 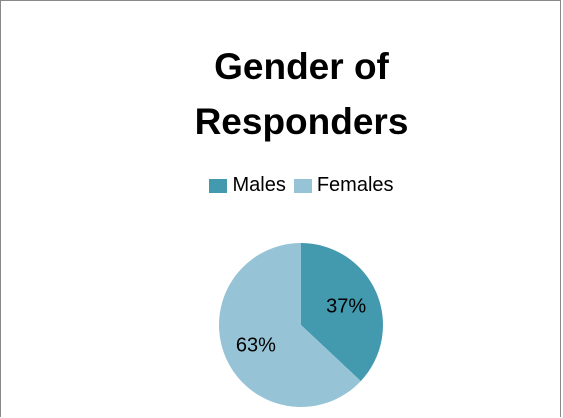 I want to click on pie-label-females: 63%, so click(x=256, y=346).